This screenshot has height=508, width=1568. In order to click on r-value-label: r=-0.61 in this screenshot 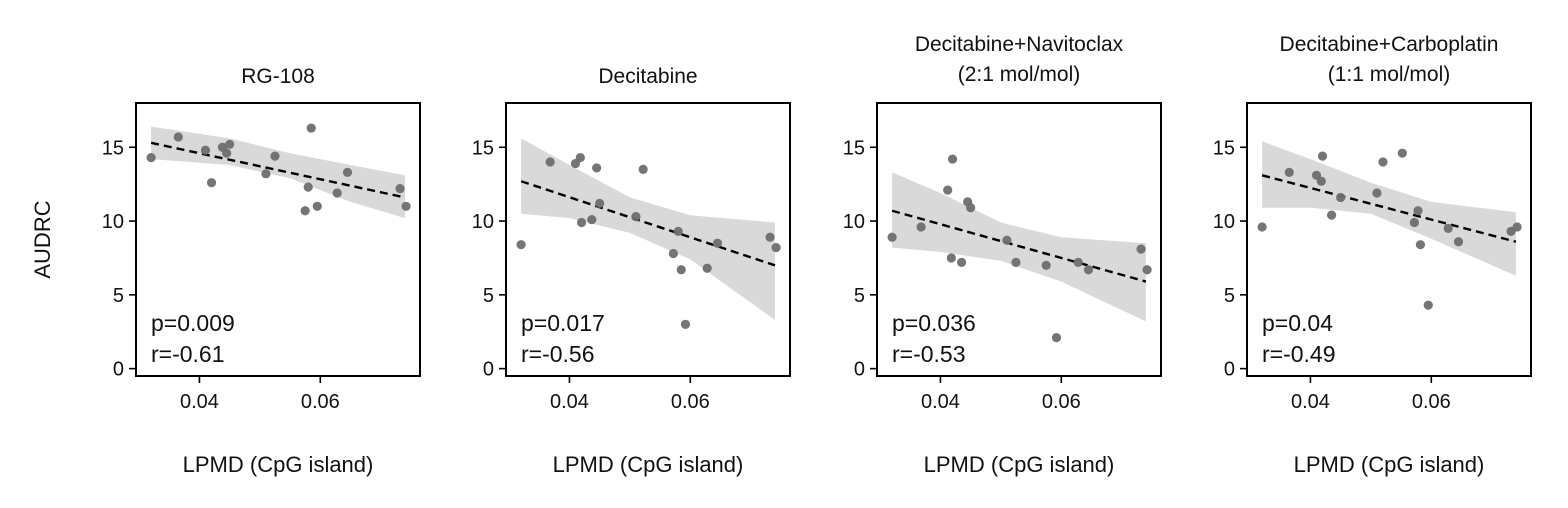, I will do `click(188, 354)`.